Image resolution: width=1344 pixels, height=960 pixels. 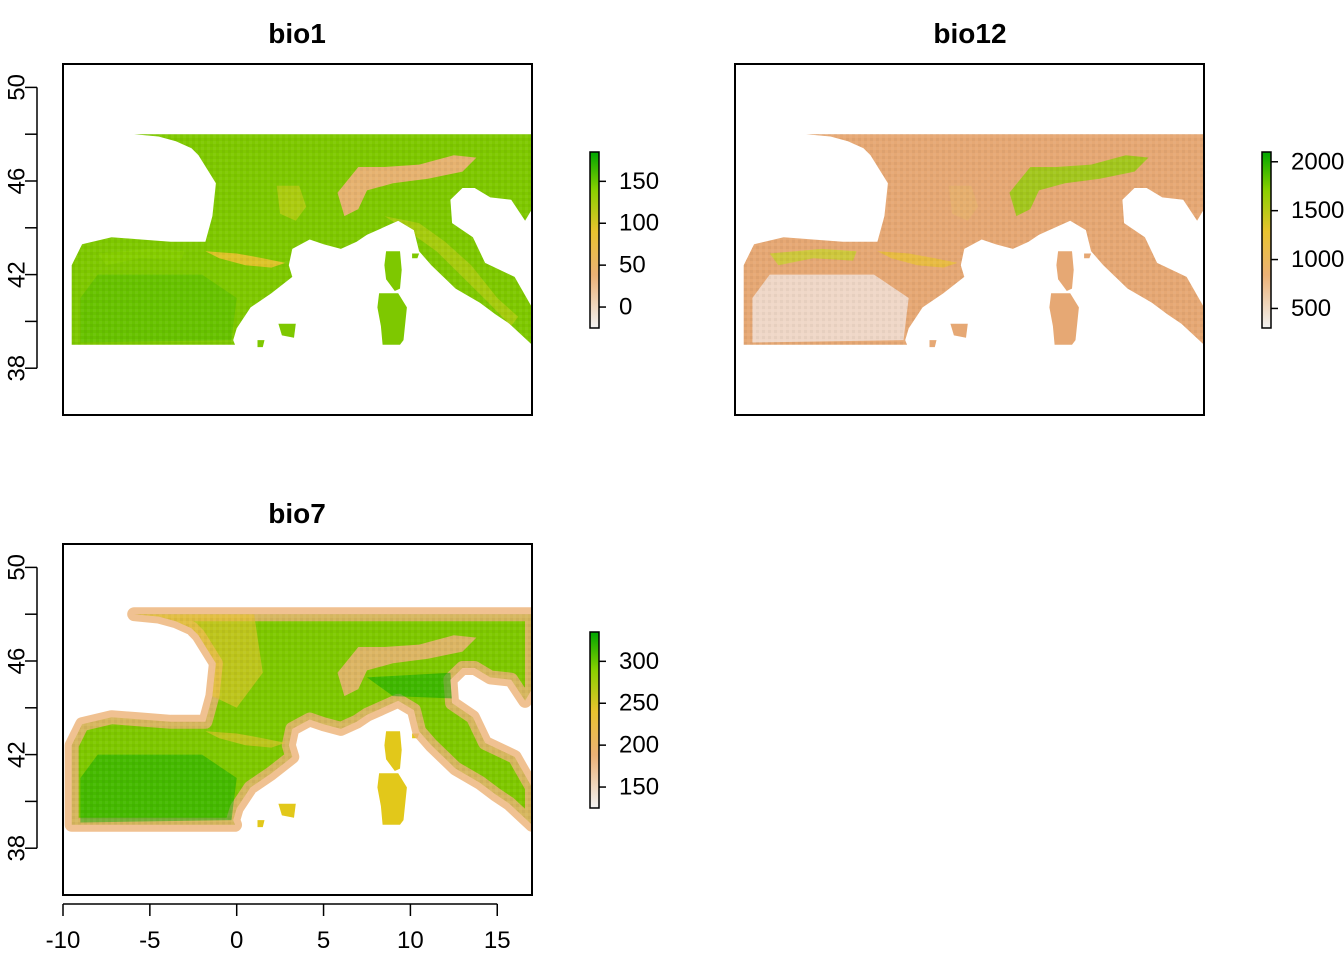 What do you see at coordinates (149, 940) in the screenshot?
I see `x-tick-label: -5` at bounding box center [149, 940].